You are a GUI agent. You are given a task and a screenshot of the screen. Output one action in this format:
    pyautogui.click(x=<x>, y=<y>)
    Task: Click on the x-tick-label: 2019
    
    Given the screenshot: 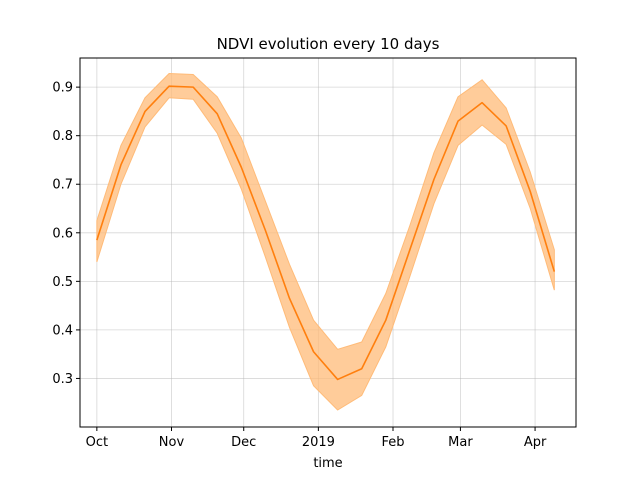 What is the action you would take?
    pyautogui.click(x=318, y=442)
    